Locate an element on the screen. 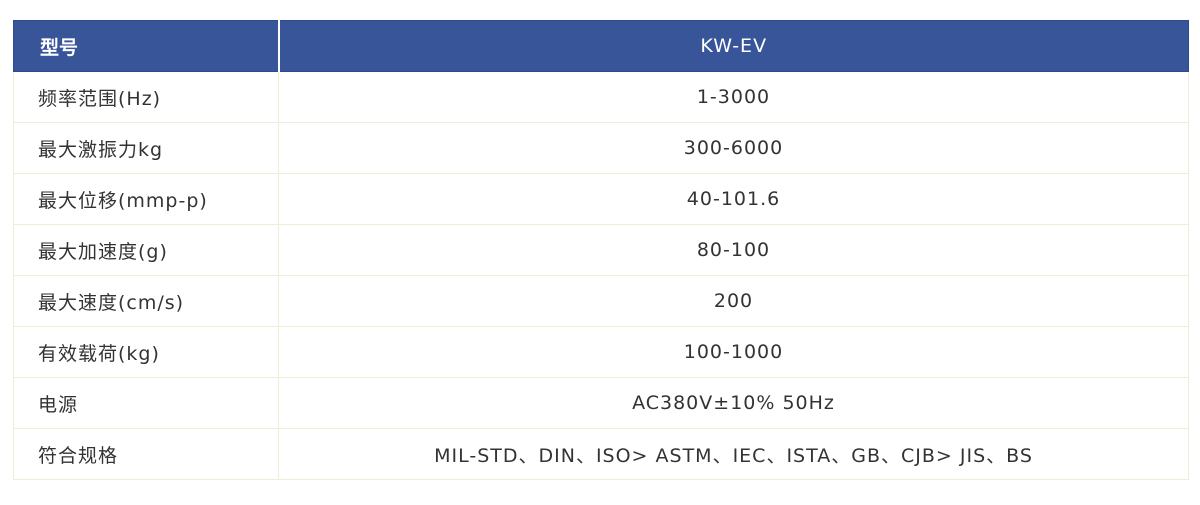 Image resolution: width=1200 pixels, height=505 pixels. row-value-frequency-range: 1-3000 is located at coordinates (733, 97).